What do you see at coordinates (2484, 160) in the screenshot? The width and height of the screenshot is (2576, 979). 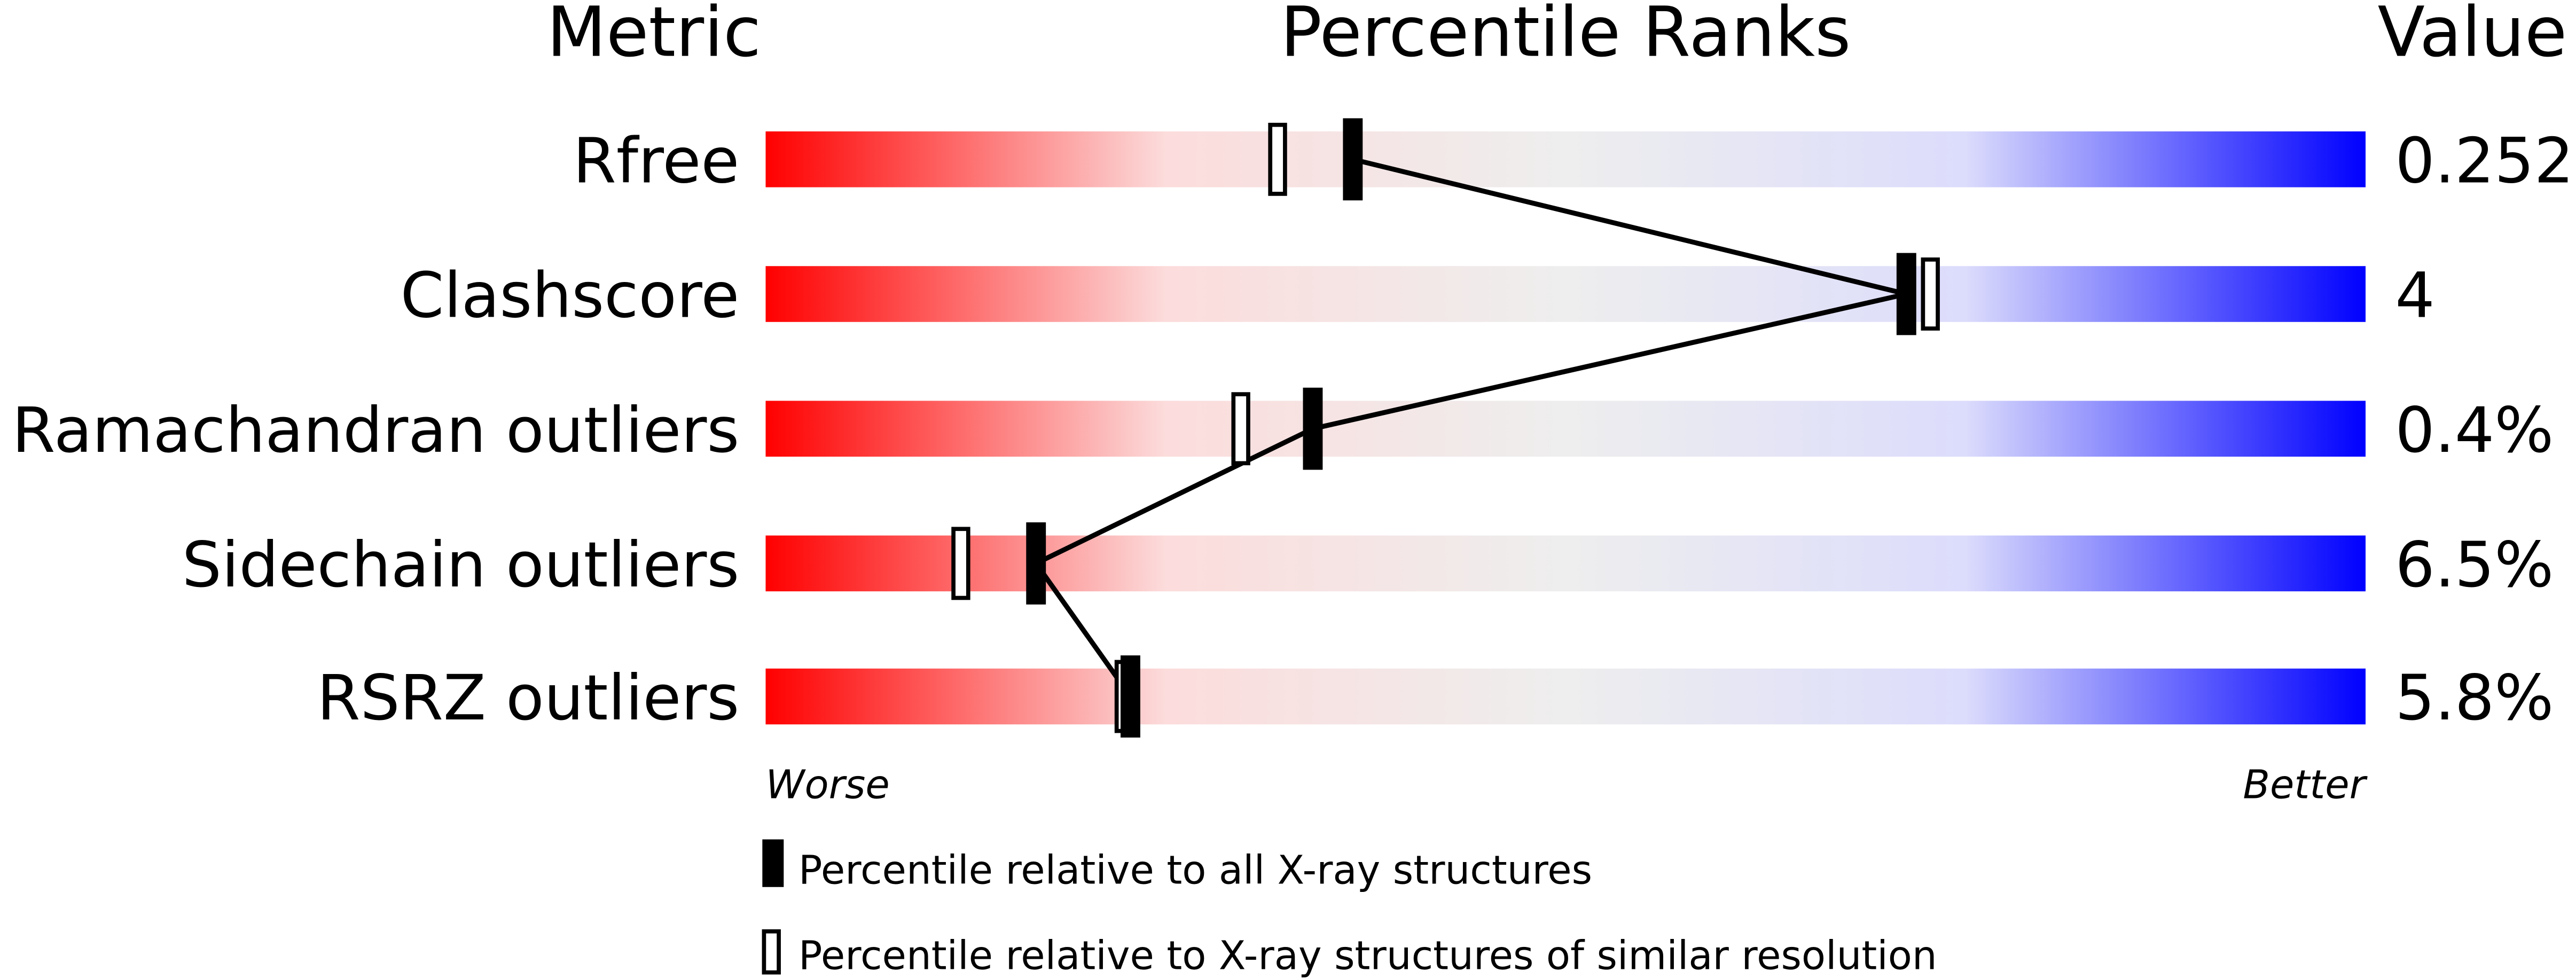 I see `metric-value: 0.252` at bounding box center [2484, 160].